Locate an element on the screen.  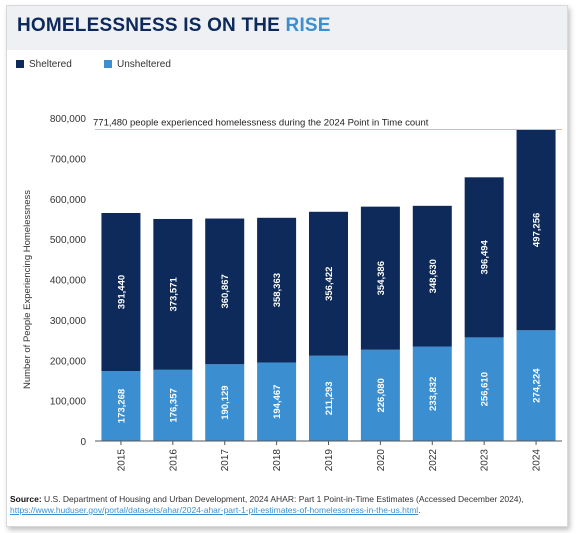
x-tick-label: 2019 is located at coordinates (329, 460).